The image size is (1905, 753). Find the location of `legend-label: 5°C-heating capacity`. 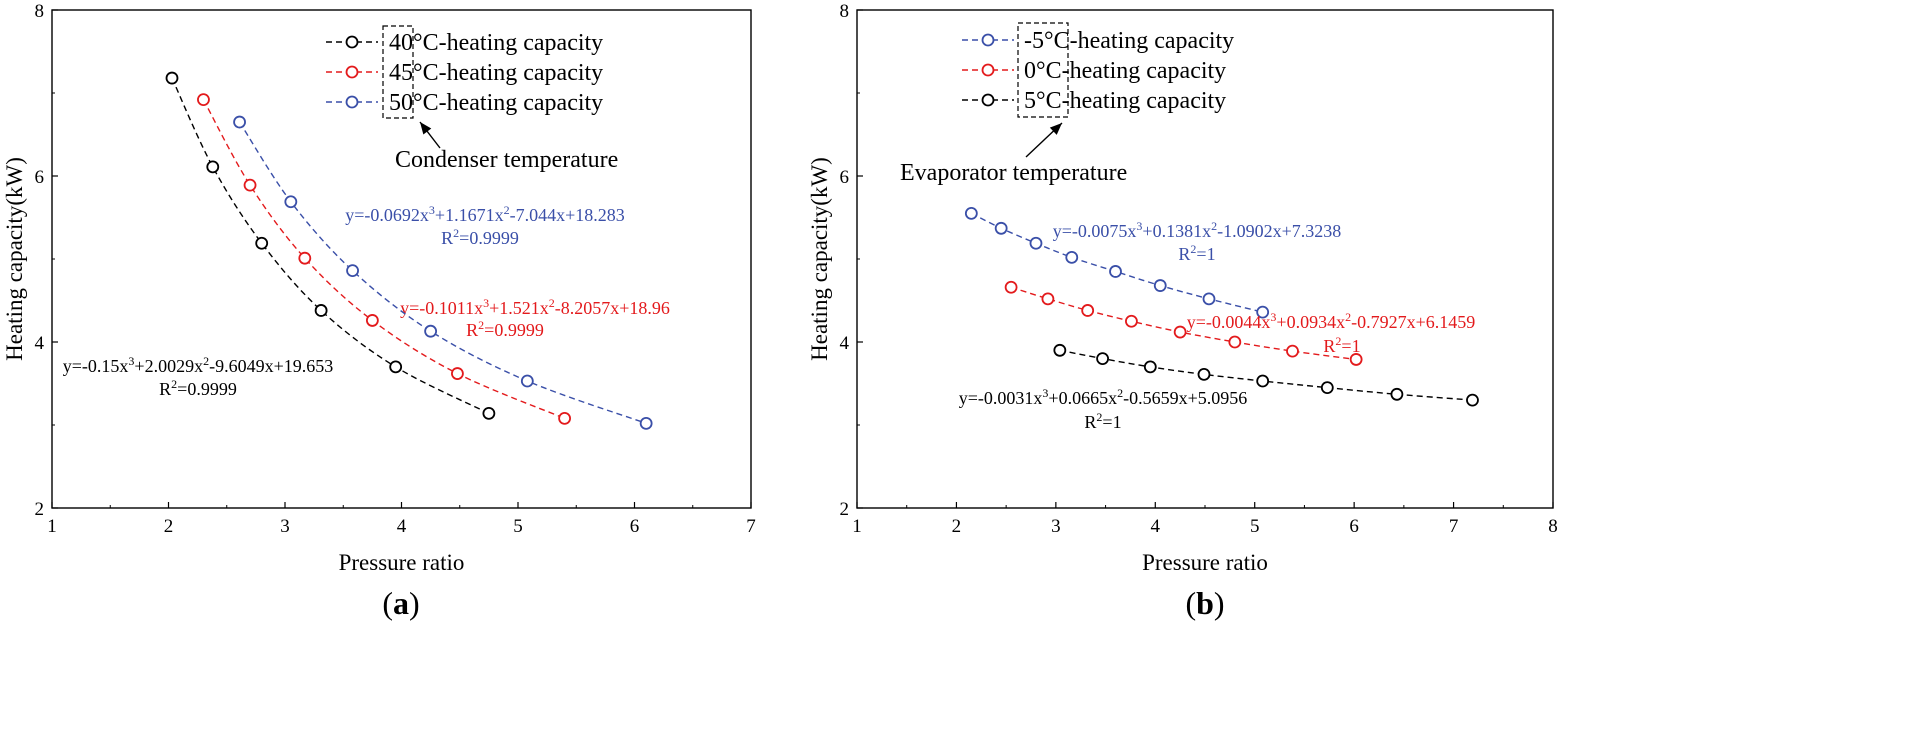

legend-label: 5°C-heating capacity is located at coordinates (1125, 101).